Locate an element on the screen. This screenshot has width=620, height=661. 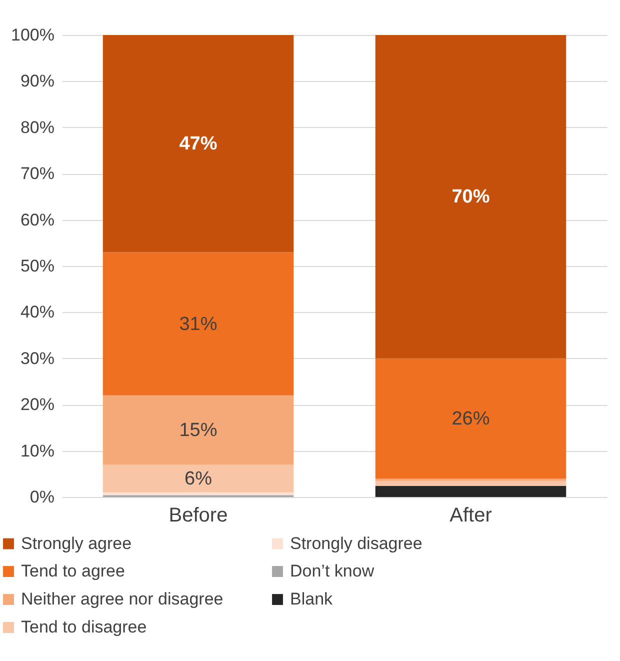
data-label: 6% is located at coordinates (198, 479).